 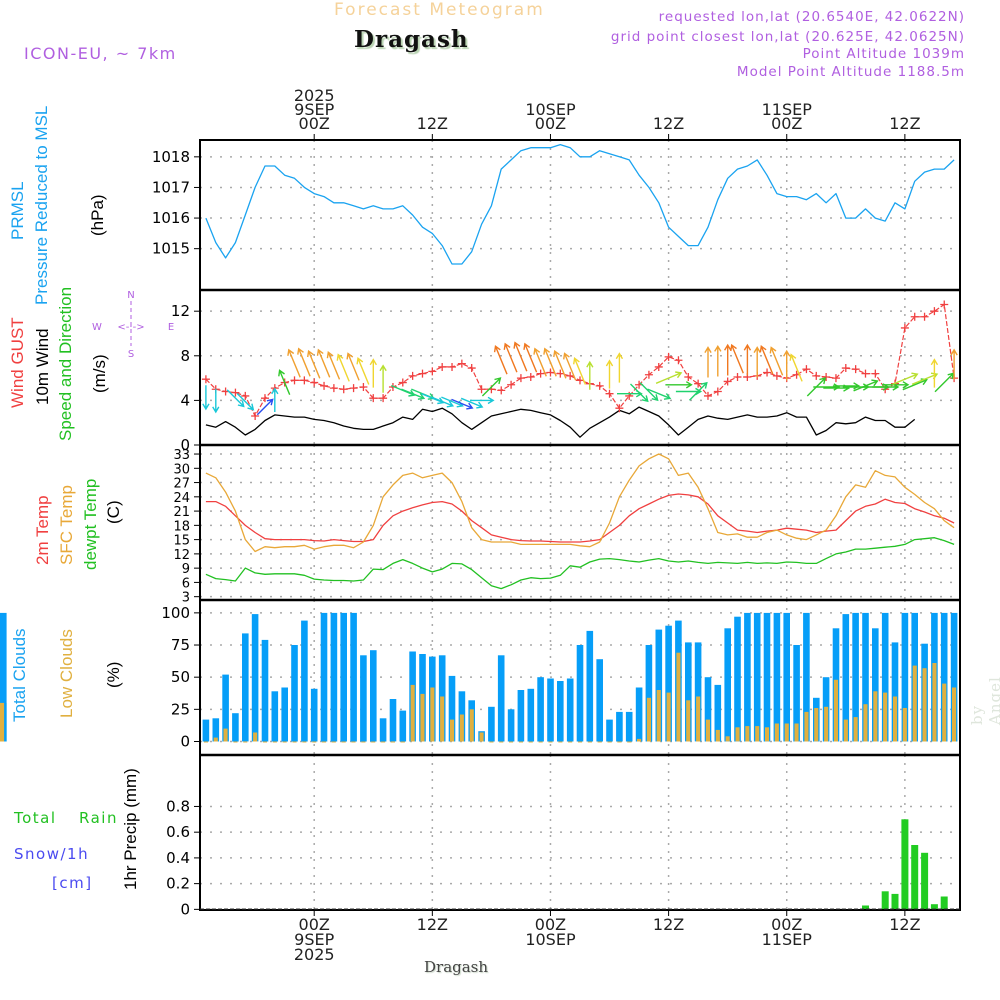 What do you see at coordinates (314, 95) in the screenshot?
I see `top-axis-label: 2025` at bounding box center [314, 95].